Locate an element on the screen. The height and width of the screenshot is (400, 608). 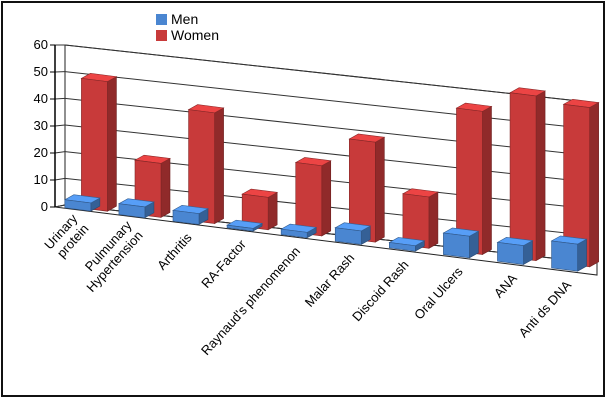
y-tick-label: 40 is located at coordinates (41, 98).